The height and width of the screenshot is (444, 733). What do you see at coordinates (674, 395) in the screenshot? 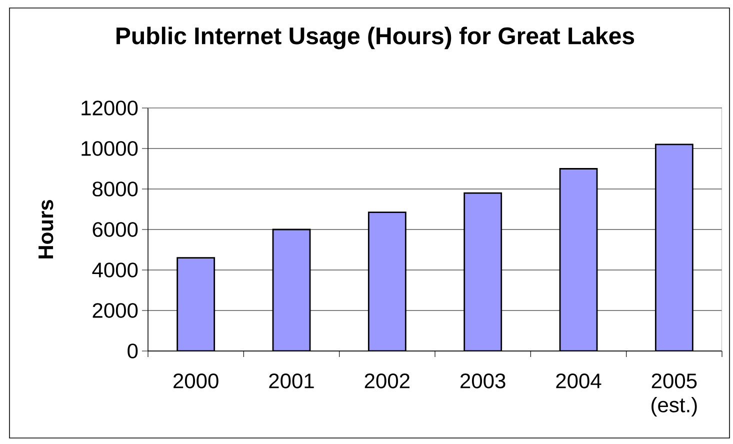
I see `x-tick-label: 2005 (est.)` at bounding box center [674, 395].